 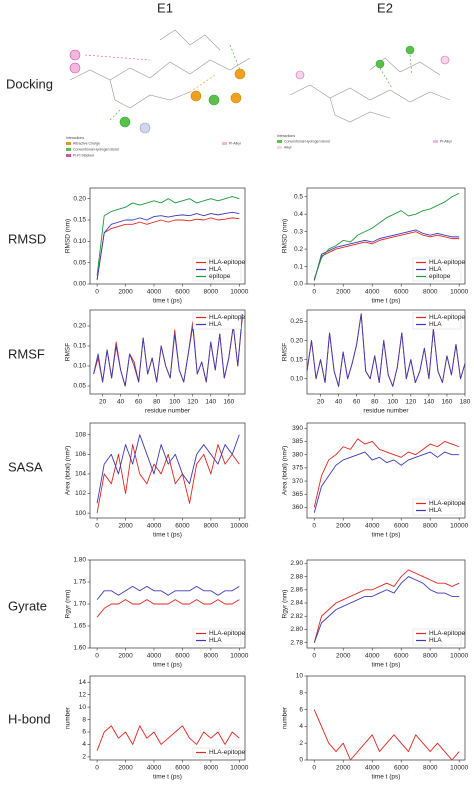 I want to click on x-tick-label: 140, so click(x=428, y=402).